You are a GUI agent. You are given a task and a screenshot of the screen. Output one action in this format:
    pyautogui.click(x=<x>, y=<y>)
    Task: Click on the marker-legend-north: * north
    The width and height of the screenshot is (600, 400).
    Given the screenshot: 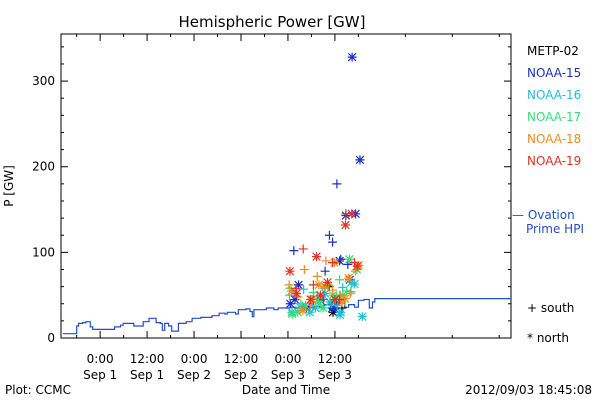 What is the action you would take?
    pyautogui.click(x=548, y=338)
    